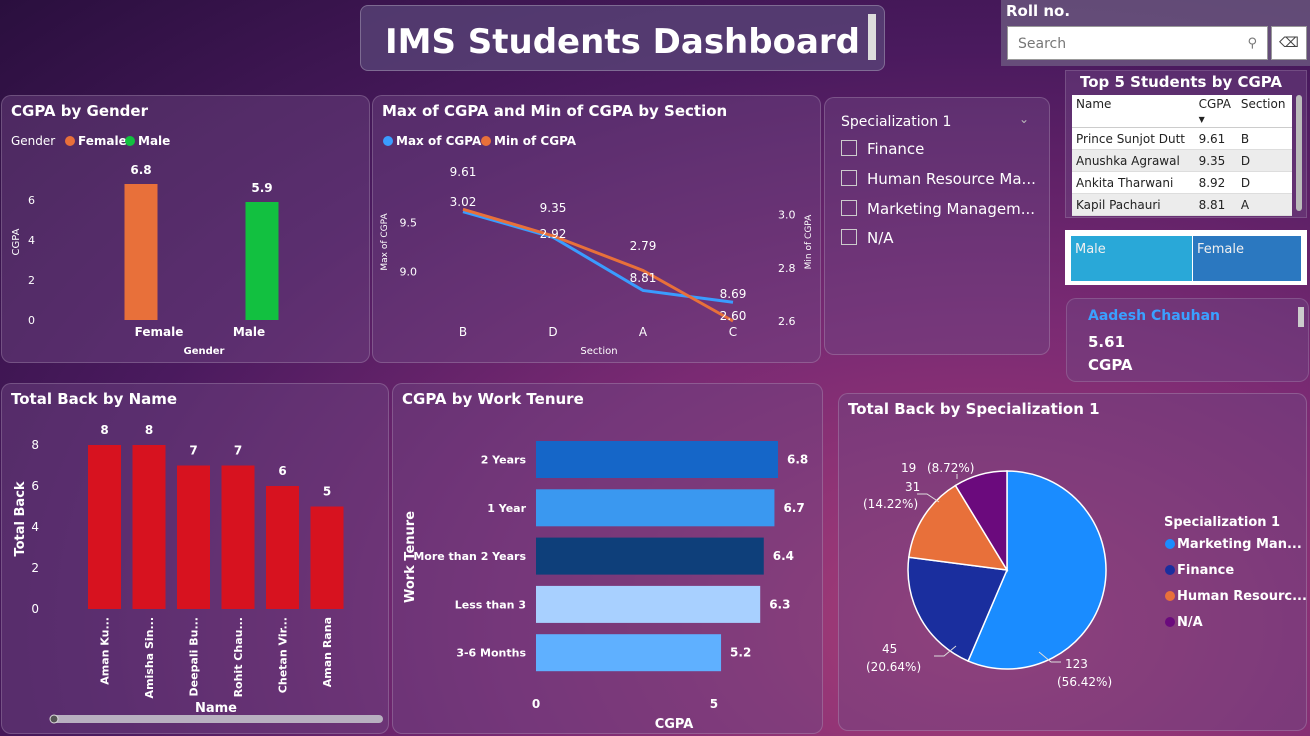 The width and height of the screenshot is (1310, 736). Describe the element at coordinates (1264, 111) in the screenshot. I see `column-header-section: Section` at that location.